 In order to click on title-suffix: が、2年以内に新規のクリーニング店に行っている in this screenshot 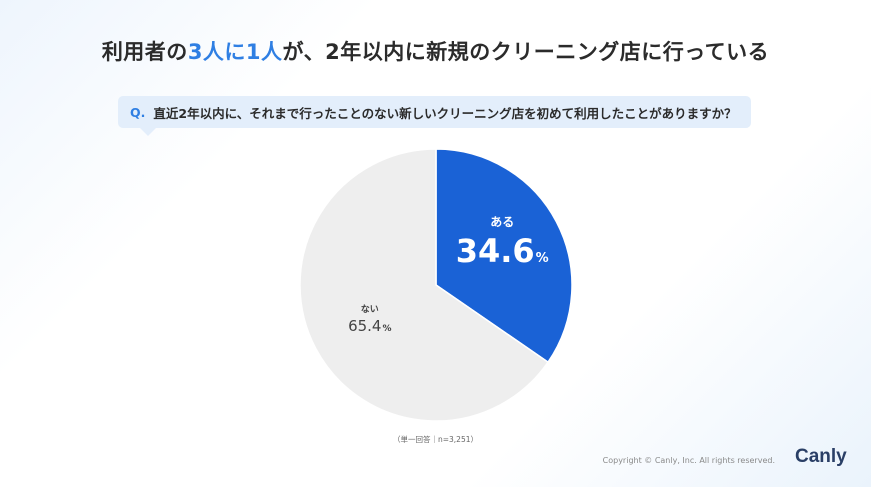, I will do `click(526, 52)`.